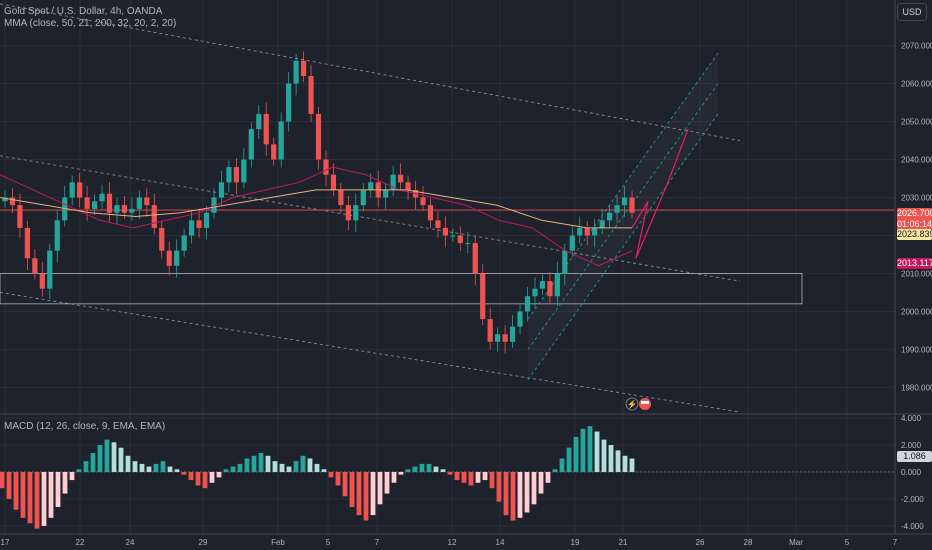  What do you see at coordinates (90, 23) in the screenshot?
I see `mma-legend: MMA (close, 50, 21, 200, 32, 20, 2, 20)` at bounding box center [90, 23].